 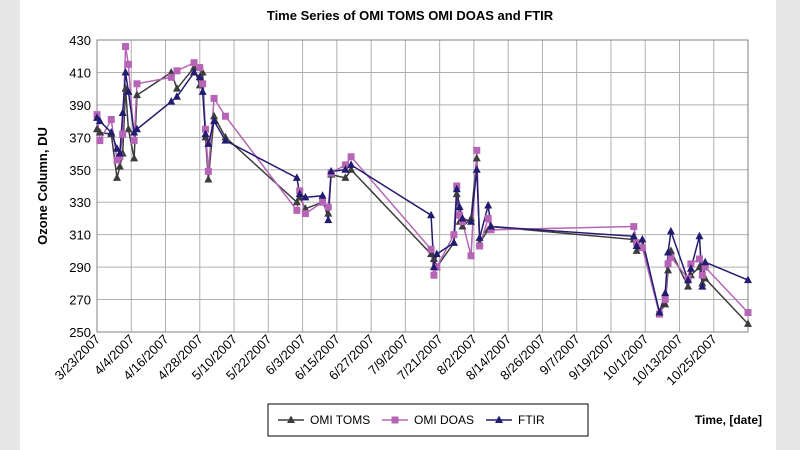 I want to click on legend: OMI TOMS OMI DOAS FTIR, so click(x=411, y=420).